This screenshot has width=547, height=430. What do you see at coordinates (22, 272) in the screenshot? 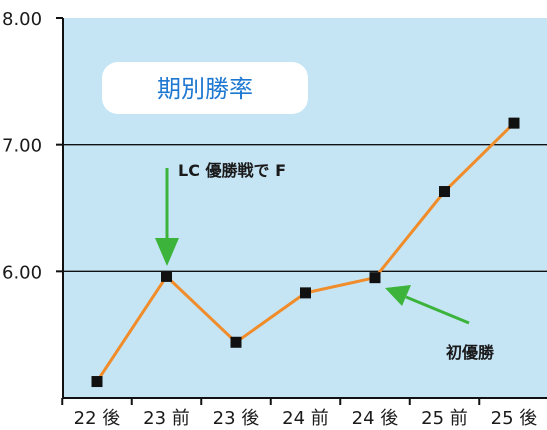
I see `y-tick-label: 6.00` at bounding box center [22, 272].